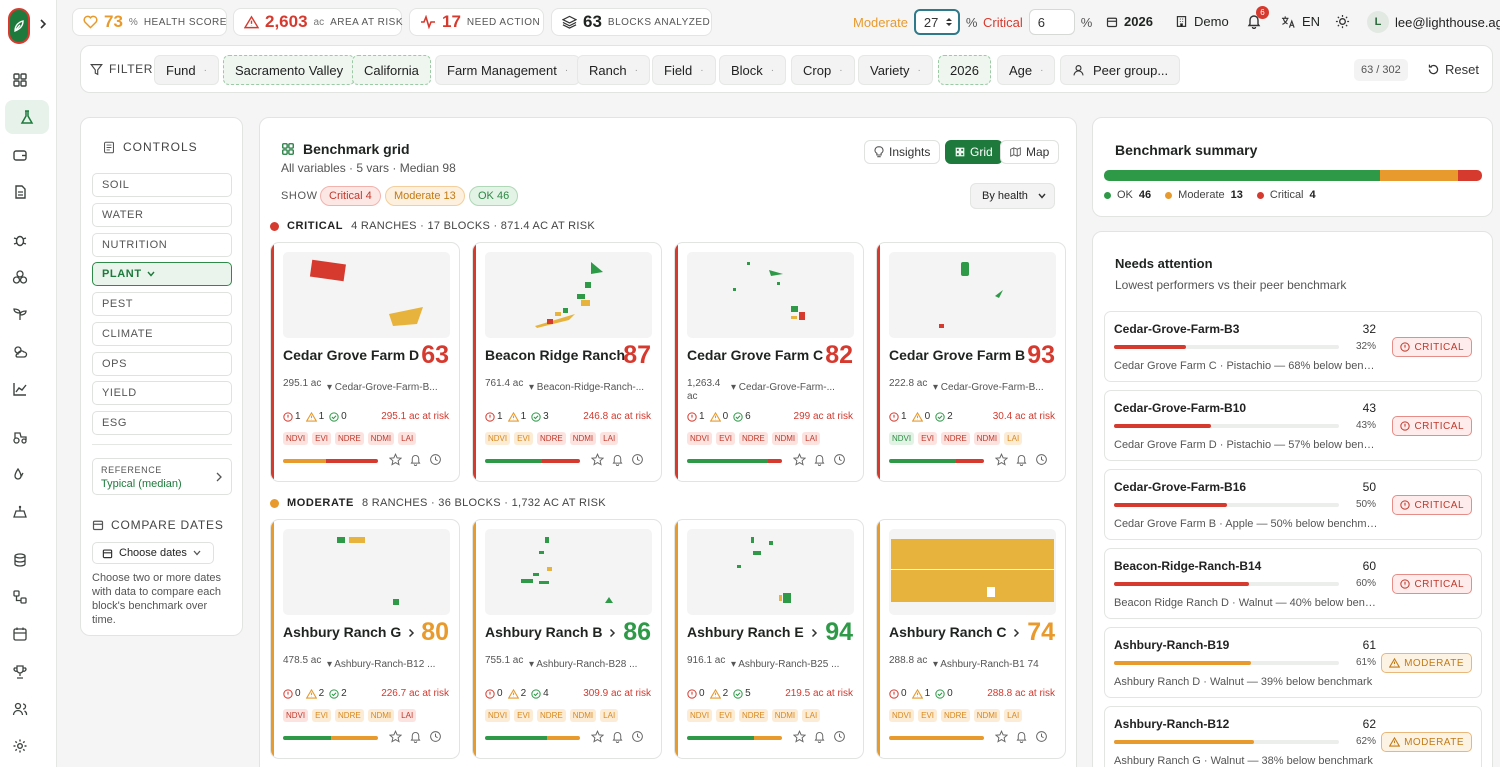 This screenshot has width=1500, height=767. I want to click on database-icon, so click(20, 560).